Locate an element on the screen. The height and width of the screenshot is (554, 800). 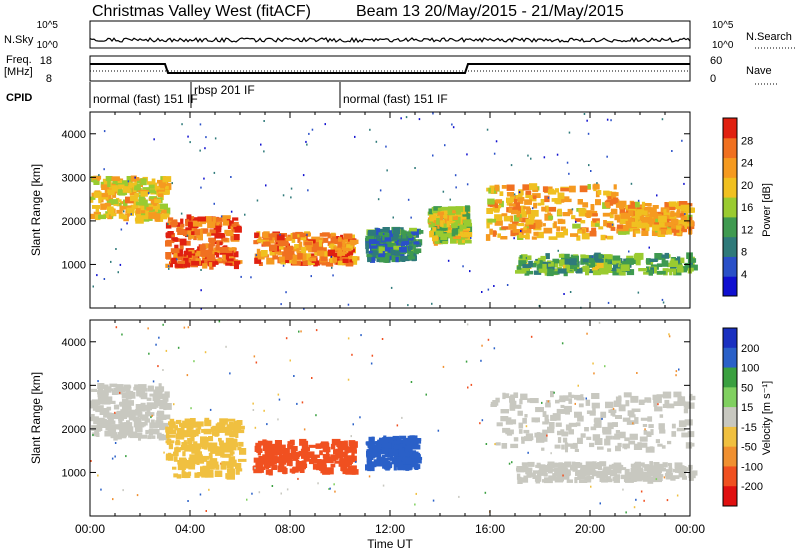
velocity-colorbar-band is located at coordinates (730, 437).